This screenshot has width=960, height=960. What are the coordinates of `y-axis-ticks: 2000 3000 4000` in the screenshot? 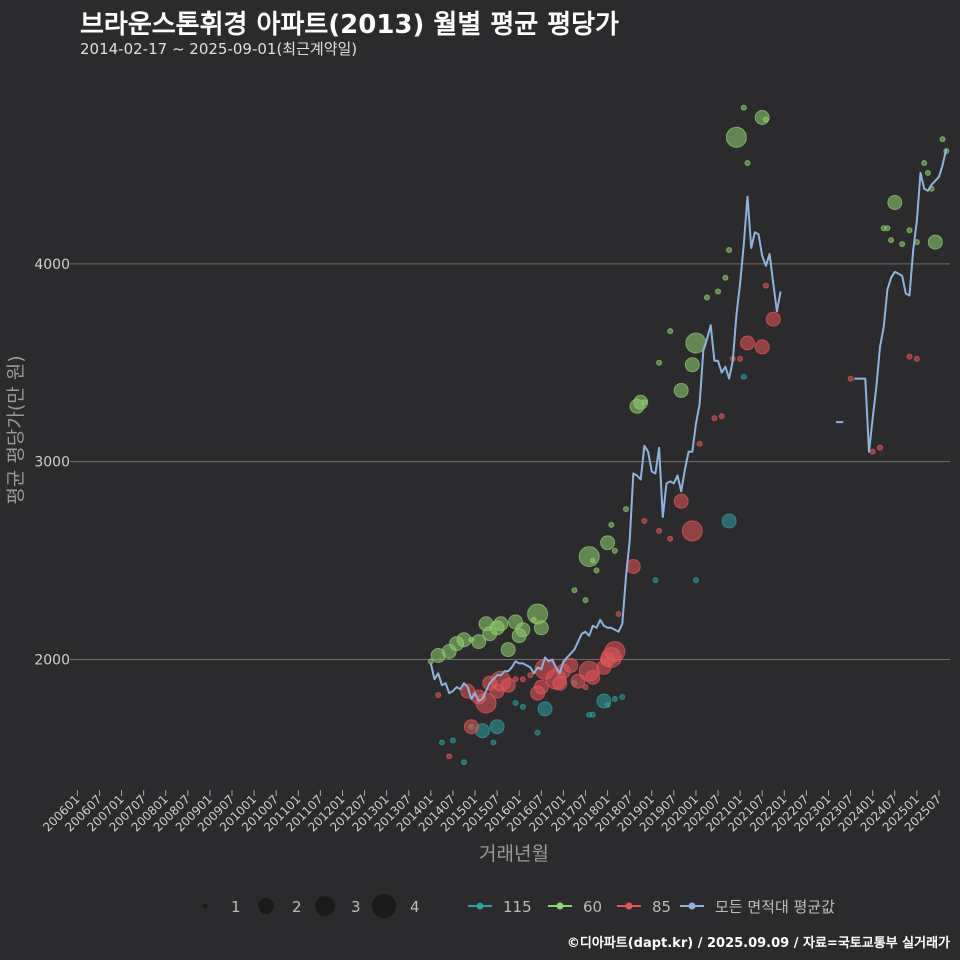 It's located at (52, 463).